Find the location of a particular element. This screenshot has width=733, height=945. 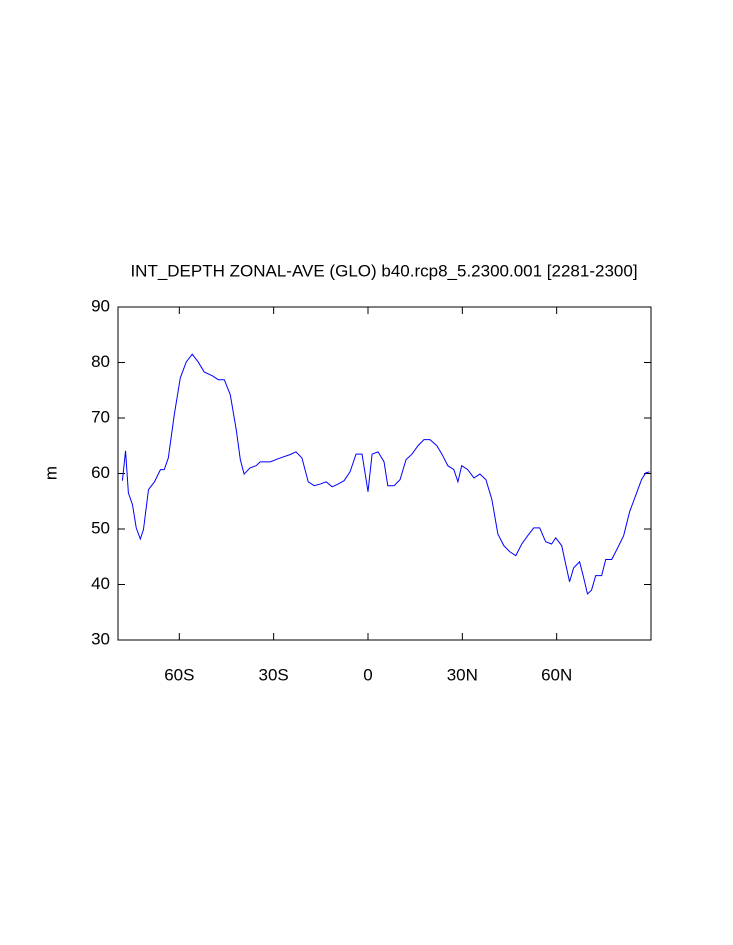

y-tick-label: 40 is located at coordinates (100, 583).